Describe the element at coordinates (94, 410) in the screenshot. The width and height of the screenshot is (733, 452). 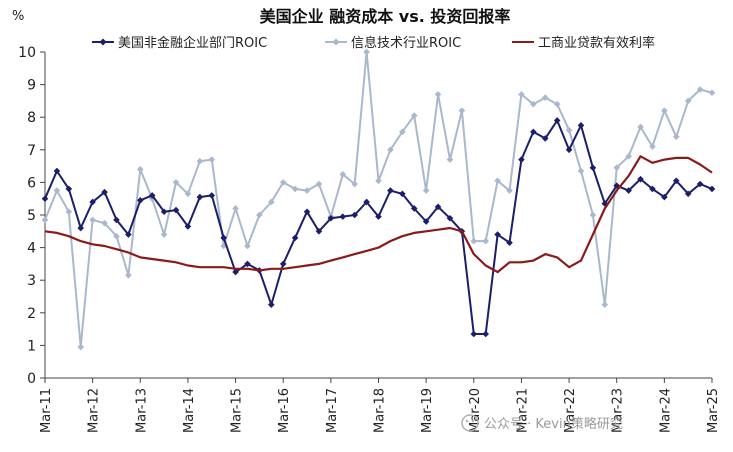
I see `x-tick-label: Mar-12` at that location.